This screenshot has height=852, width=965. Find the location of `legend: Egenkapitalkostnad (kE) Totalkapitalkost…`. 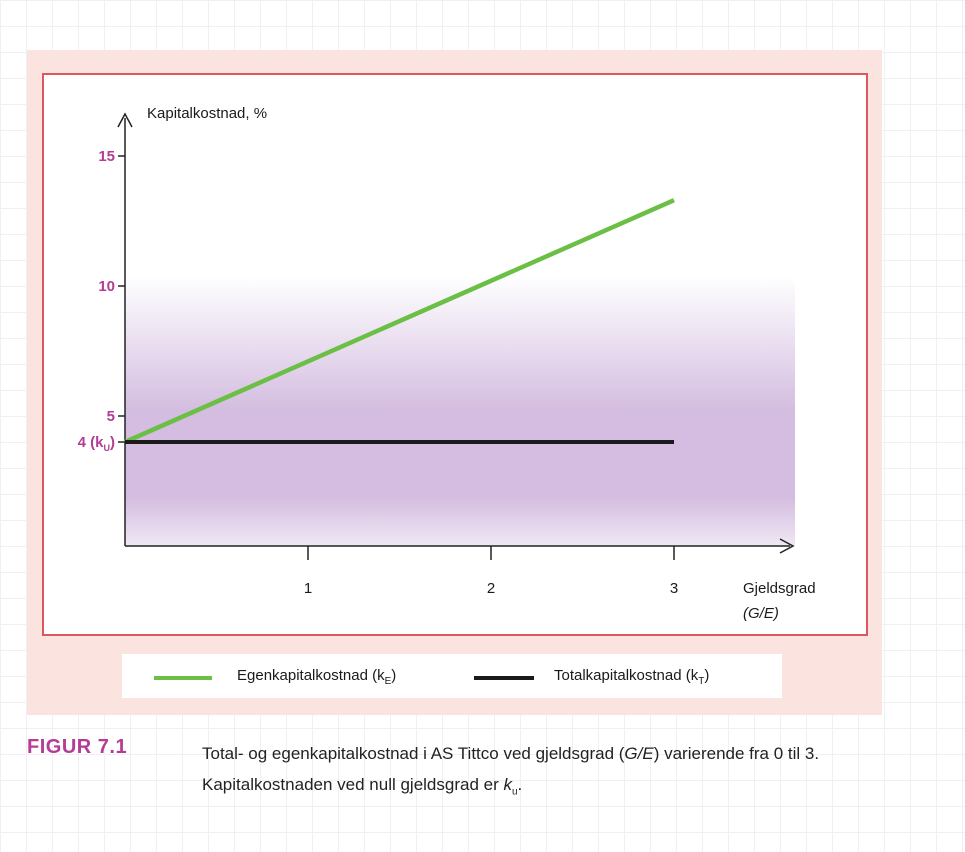

legend: Egenkapitalkostnad (kE) Totalkapitalkost… is located at coordinates (452, 676).